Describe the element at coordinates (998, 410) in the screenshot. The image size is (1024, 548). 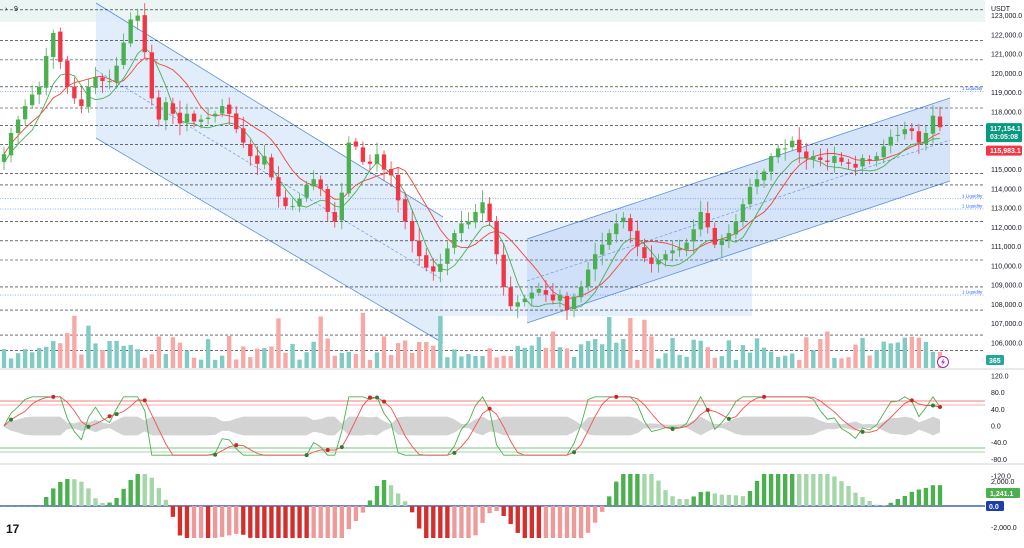
I see `rsi-tick-label: 40.0` at that location.